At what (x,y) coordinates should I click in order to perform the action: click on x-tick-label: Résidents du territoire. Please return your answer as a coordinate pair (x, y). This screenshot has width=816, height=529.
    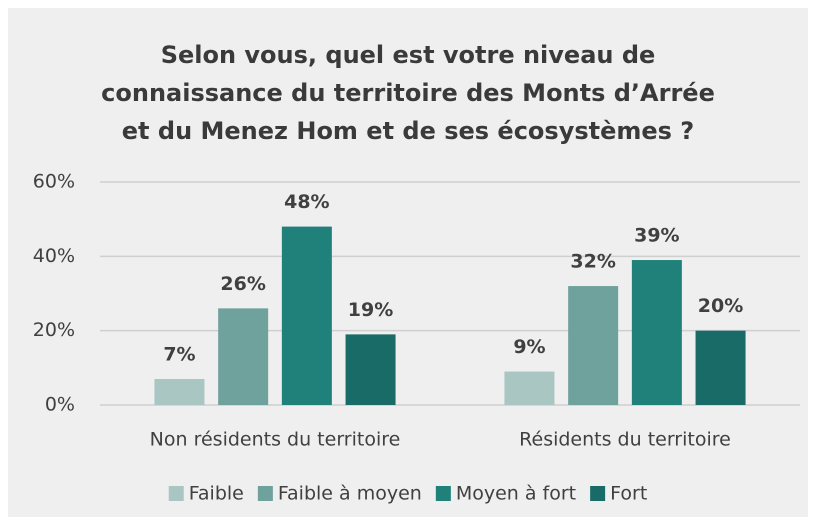
    Looking at the image, I should click on (625, 440).